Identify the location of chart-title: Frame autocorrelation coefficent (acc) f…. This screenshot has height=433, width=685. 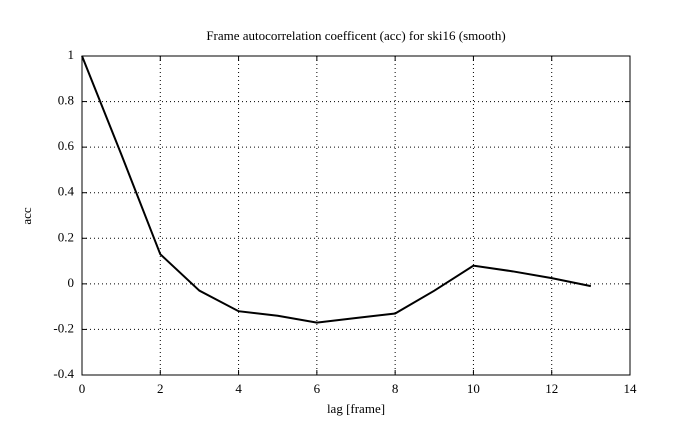
(355, 35).